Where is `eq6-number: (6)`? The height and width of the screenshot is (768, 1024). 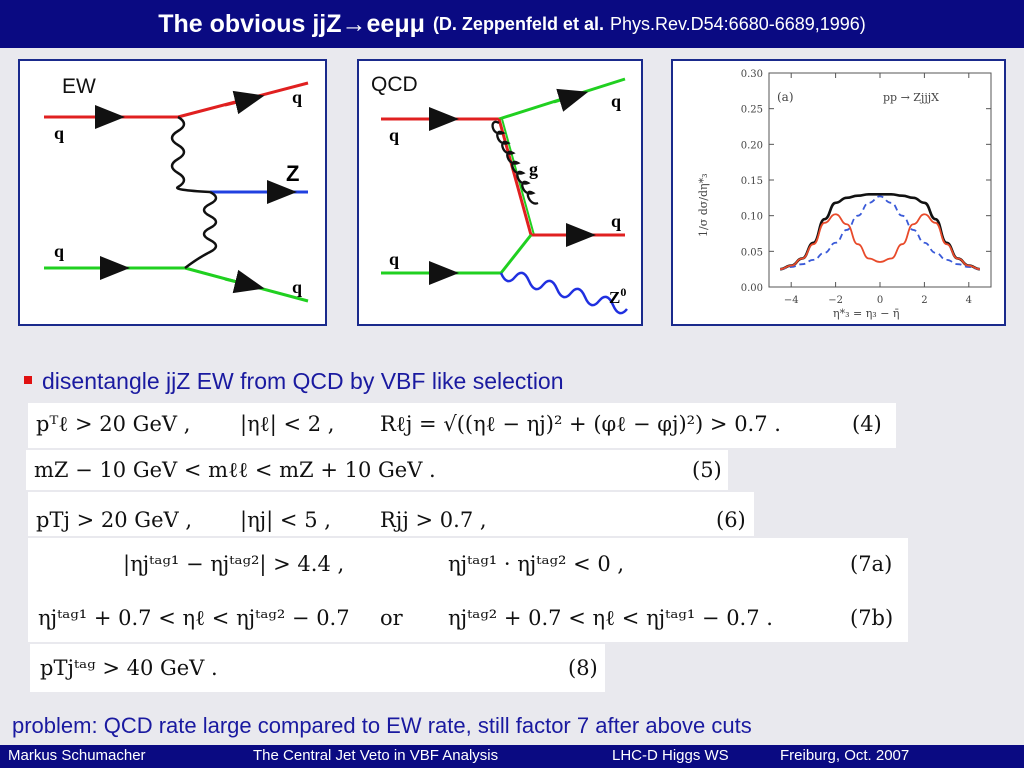
eq6-number: (6) is located at coordinates (731, 520).